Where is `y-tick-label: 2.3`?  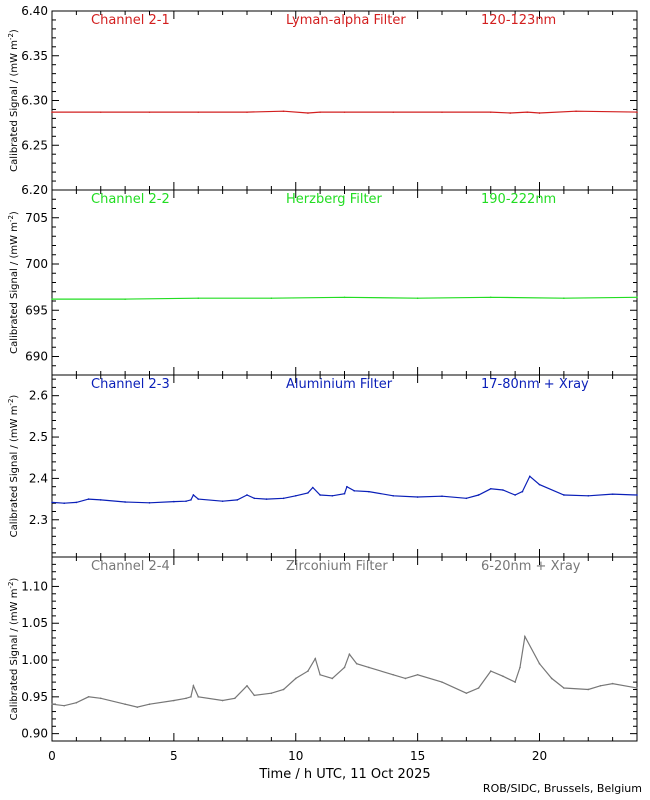 y-tick-label: 2.3 is located at coordinates (38, 520).